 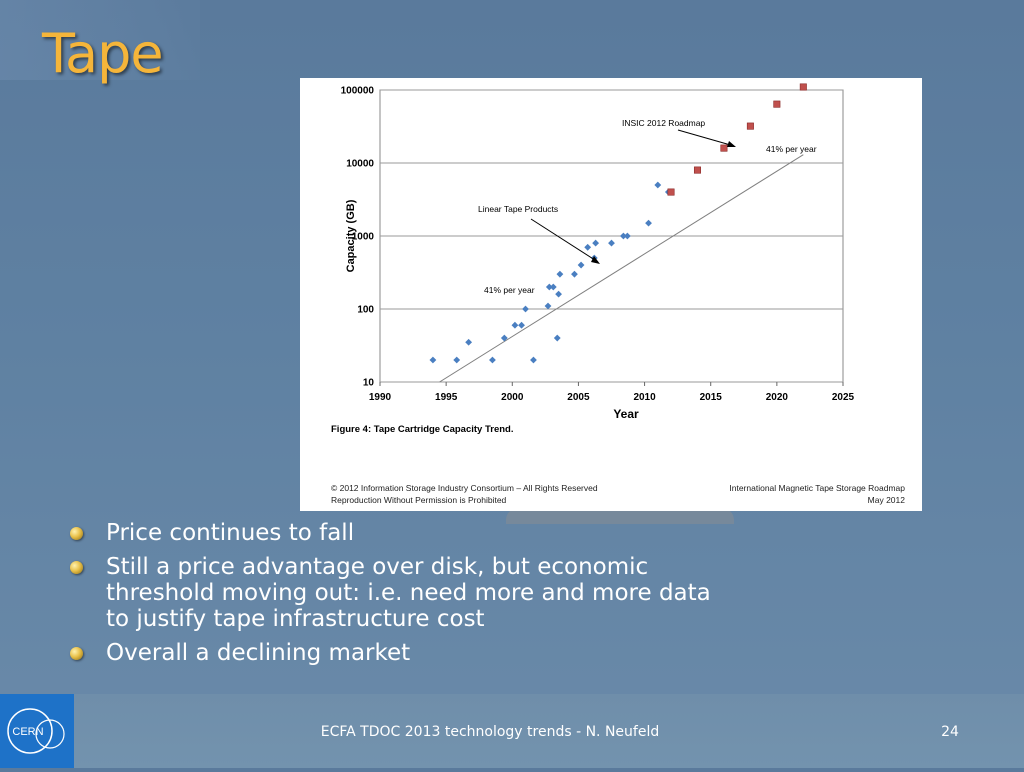 What do you see at coordinates (620, 516) in the screenshot?
I see `hidden-tab` at bounding box center [620, 516].